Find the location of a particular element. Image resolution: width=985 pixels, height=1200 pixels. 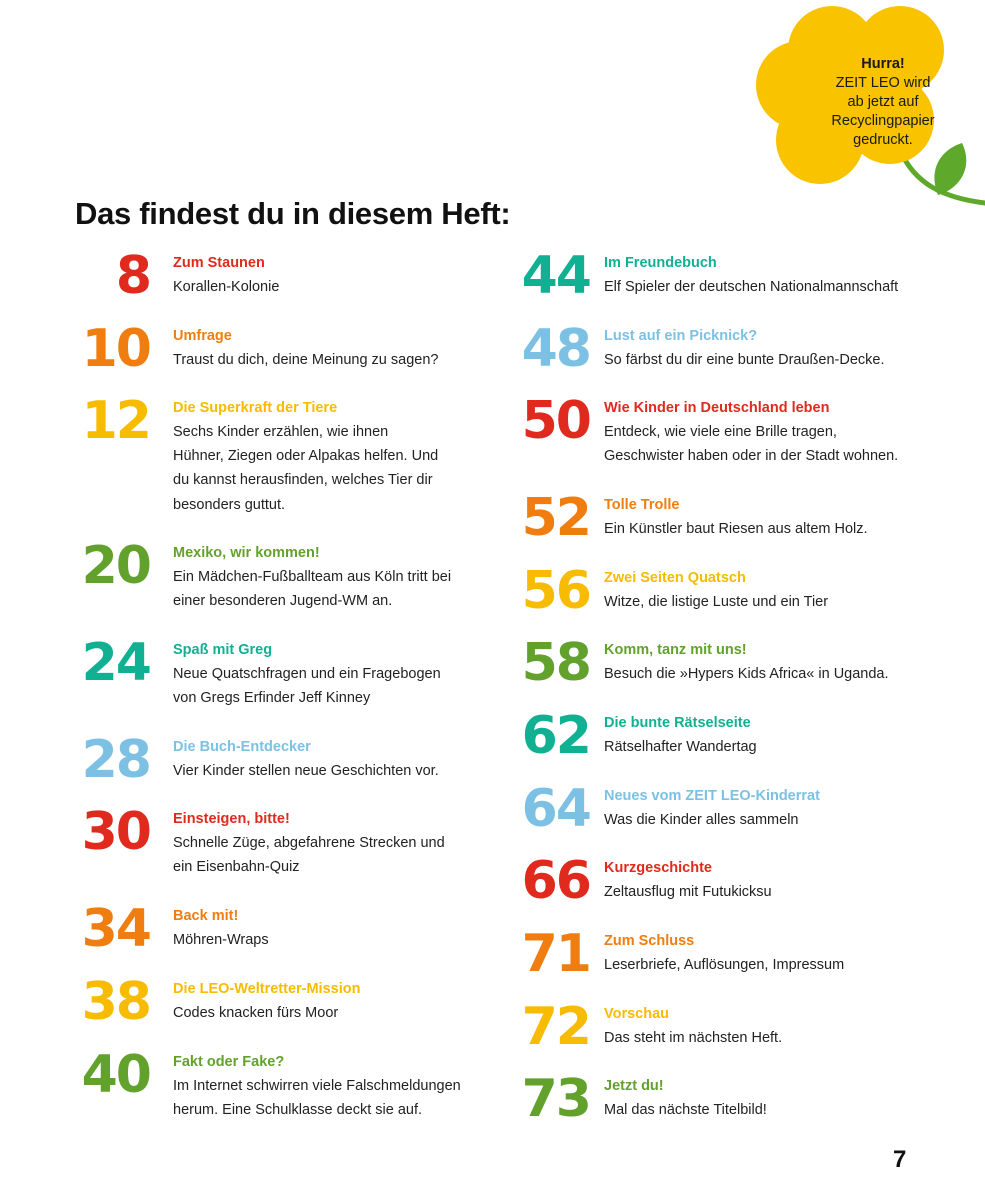

entry-heading: Die Superkraft der Tiere is located at coordinates (255, 408).